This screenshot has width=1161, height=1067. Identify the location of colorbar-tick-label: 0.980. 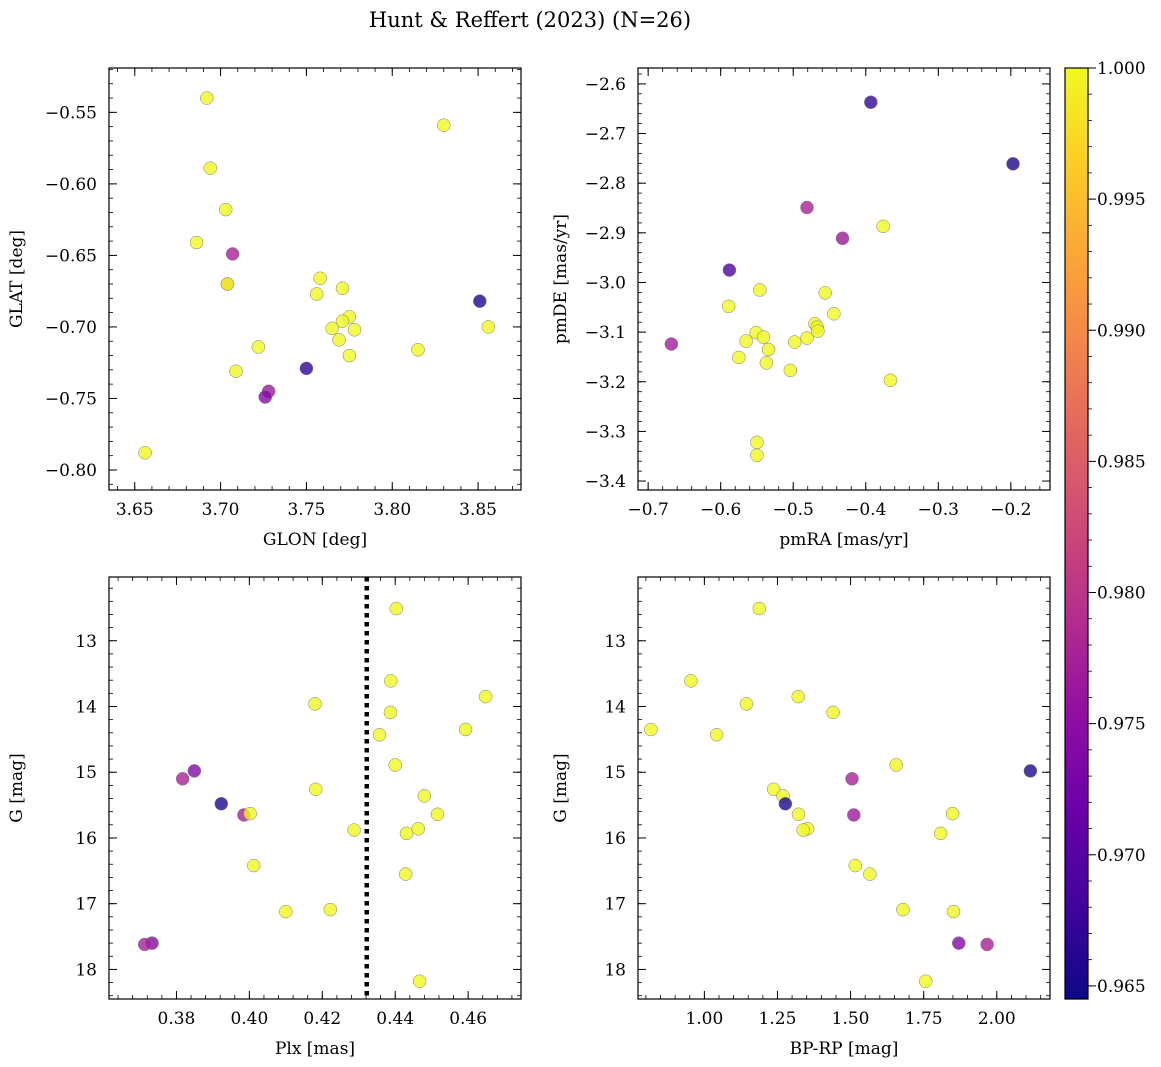
(1121, 594).